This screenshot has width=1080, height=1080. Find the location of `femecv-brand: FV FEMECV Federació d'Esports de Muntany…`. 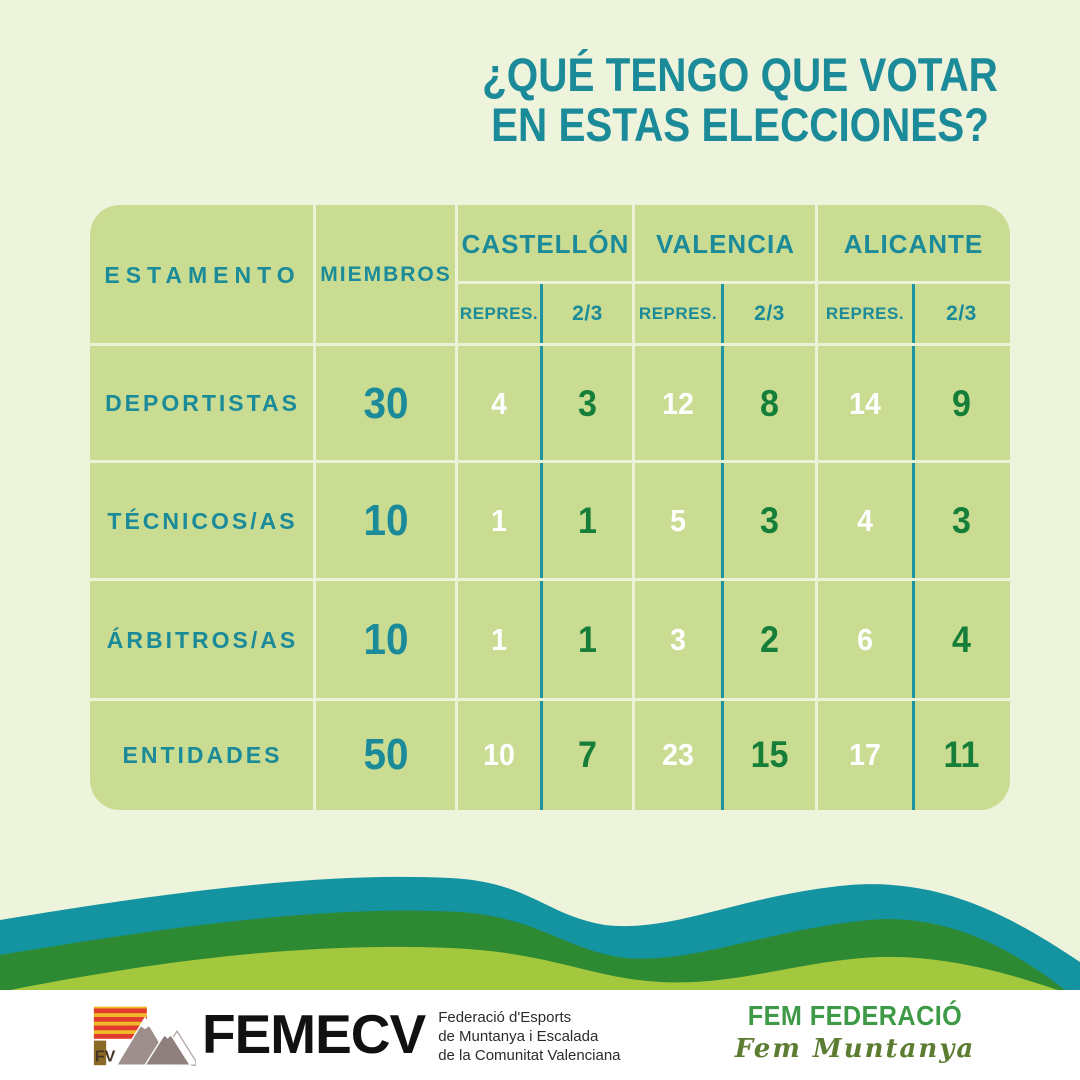

femecv-brand: FV FEMECV Federació d'Esports de Muntany… is located at coordinates (356, 1034).